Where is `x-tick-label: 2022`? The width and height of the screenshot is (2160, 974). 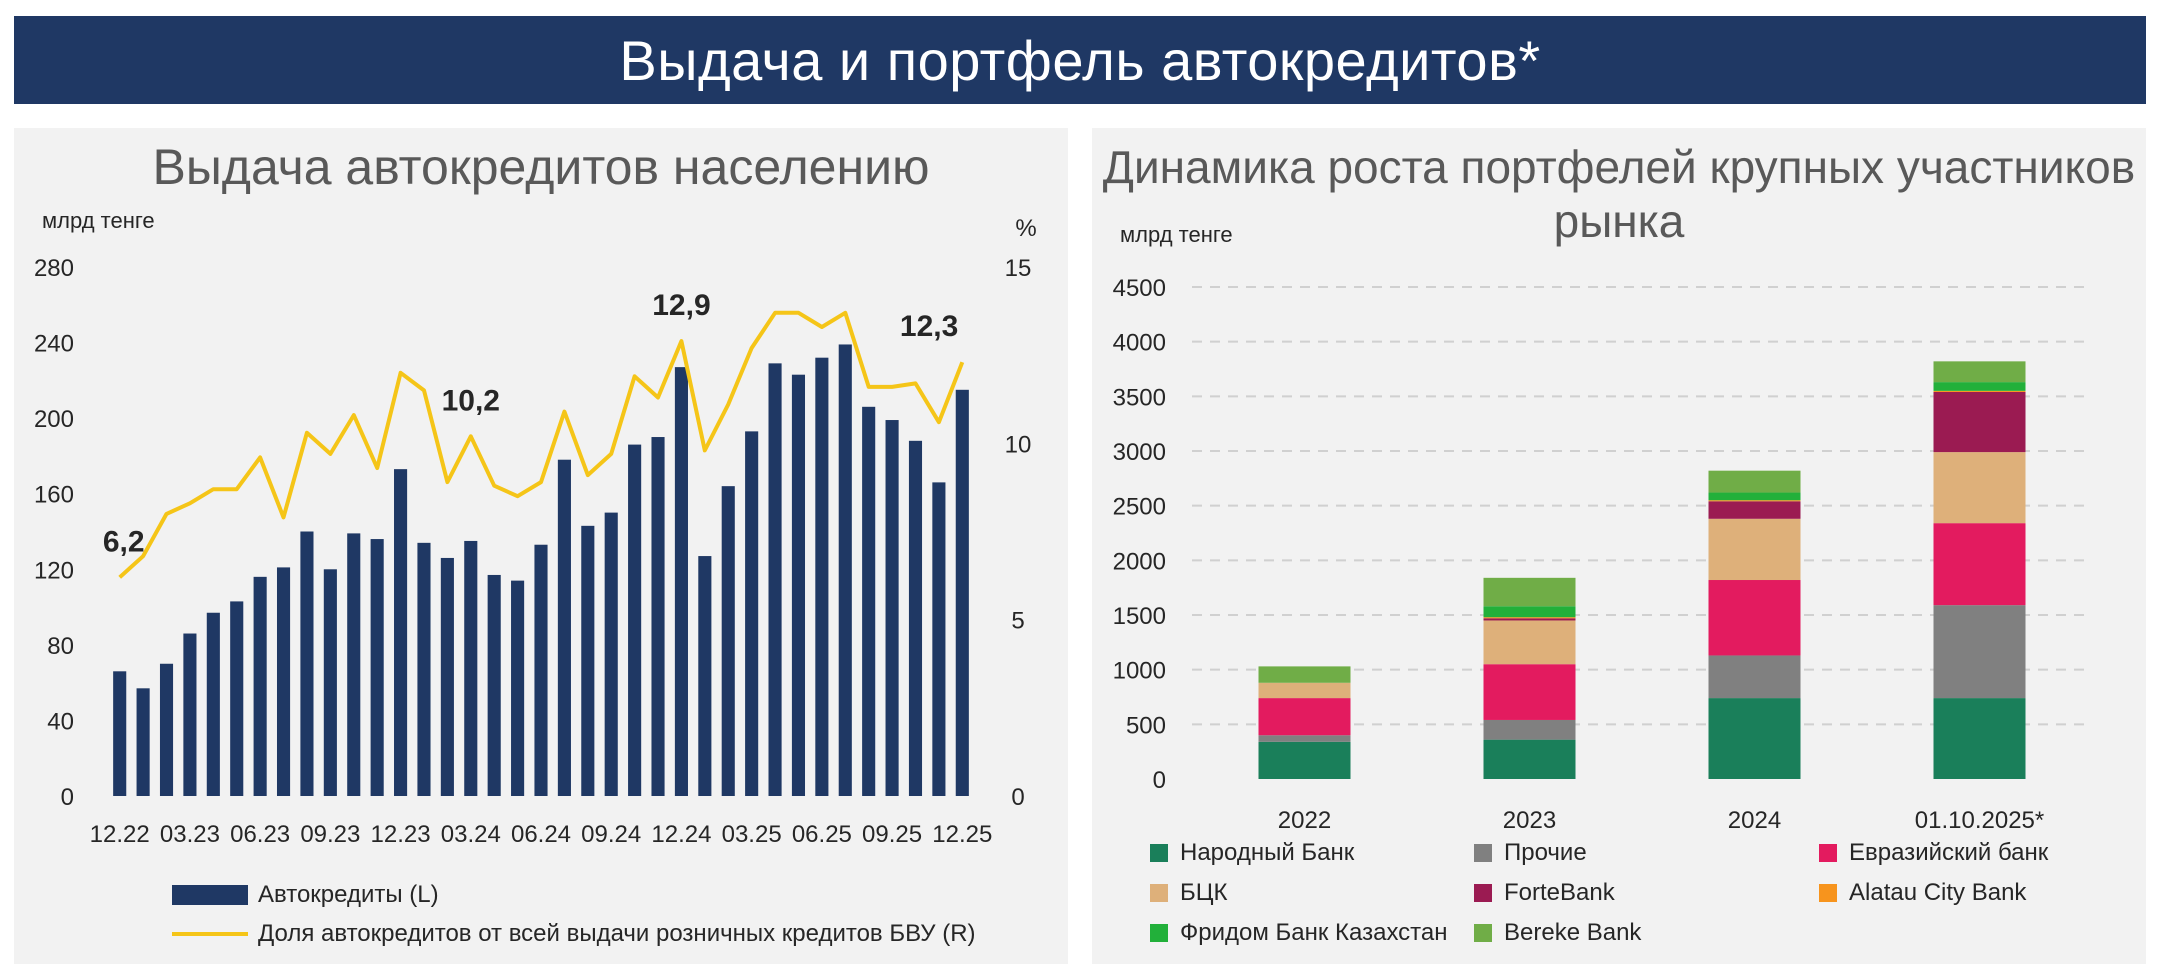 x-tick-label: 2022 is located at coordinates (1304, 820).